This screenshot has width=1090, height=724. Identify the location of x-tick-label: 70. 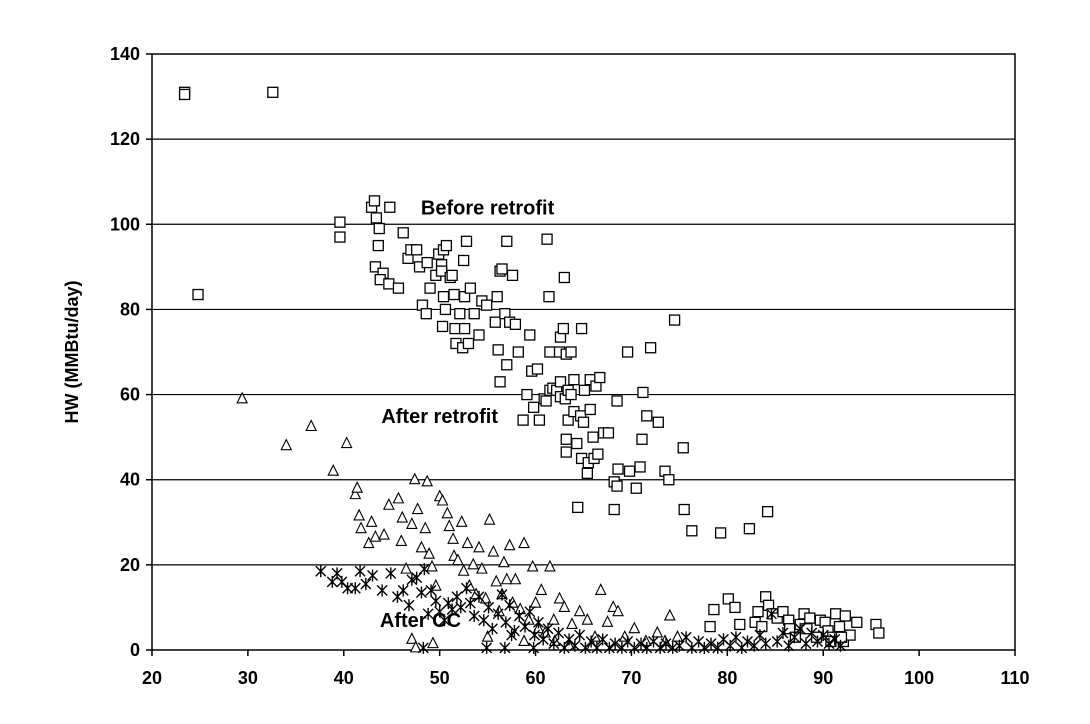
(631, 678).